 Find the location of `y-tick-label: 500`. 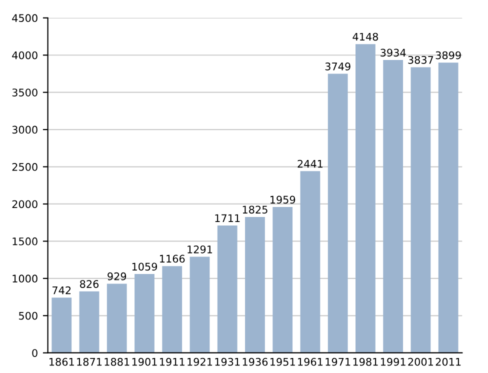

y-tick-label: 500 is located at coordinates (28, 316).